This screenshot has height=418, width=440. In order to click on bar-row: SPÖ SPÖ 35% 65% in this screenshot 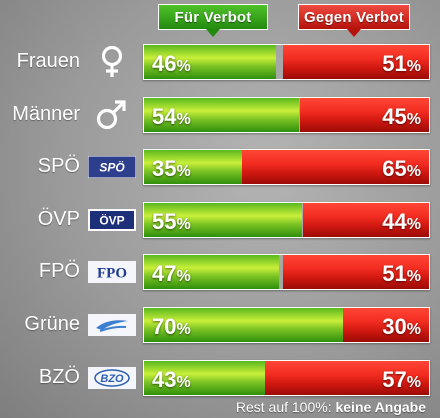, I will do `click(220, 167)`.